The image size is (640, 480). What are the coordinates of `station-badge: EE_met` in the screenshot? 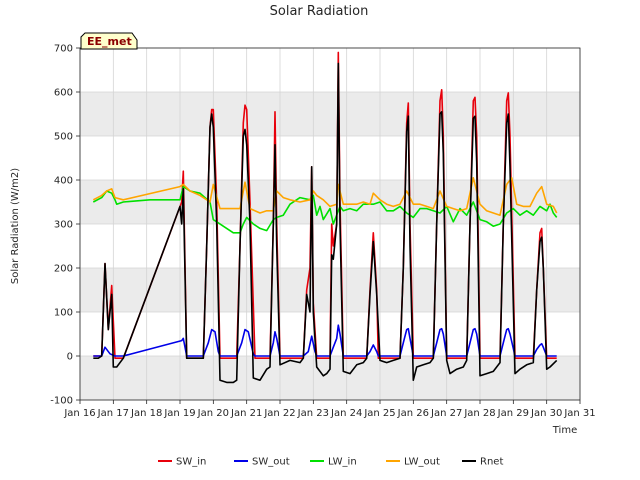 It's located at (109, 41).